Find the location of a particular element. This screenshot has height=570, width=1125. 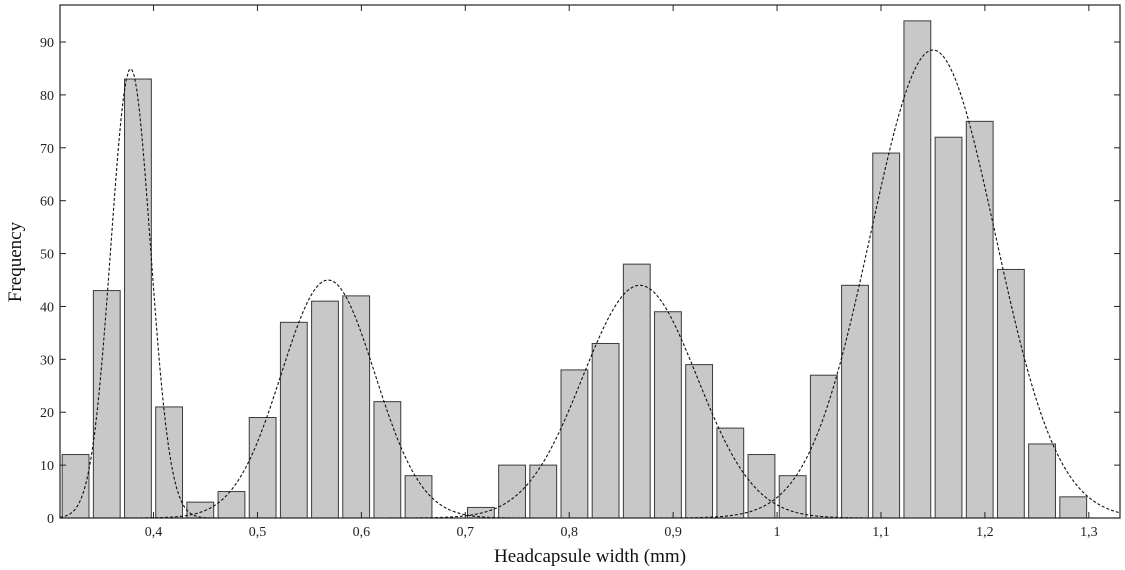

x-tick-label: 1,3 is located at coordinates (1089, 532).